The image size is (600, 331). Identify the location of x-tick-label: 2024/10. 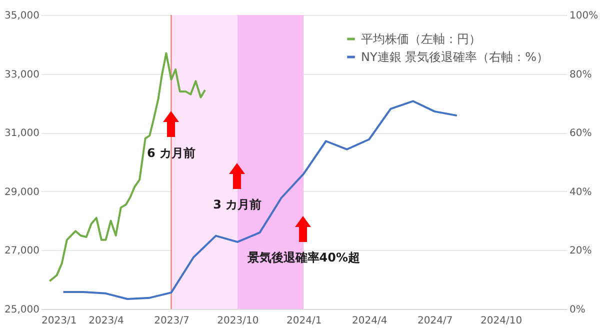
(501, 321).